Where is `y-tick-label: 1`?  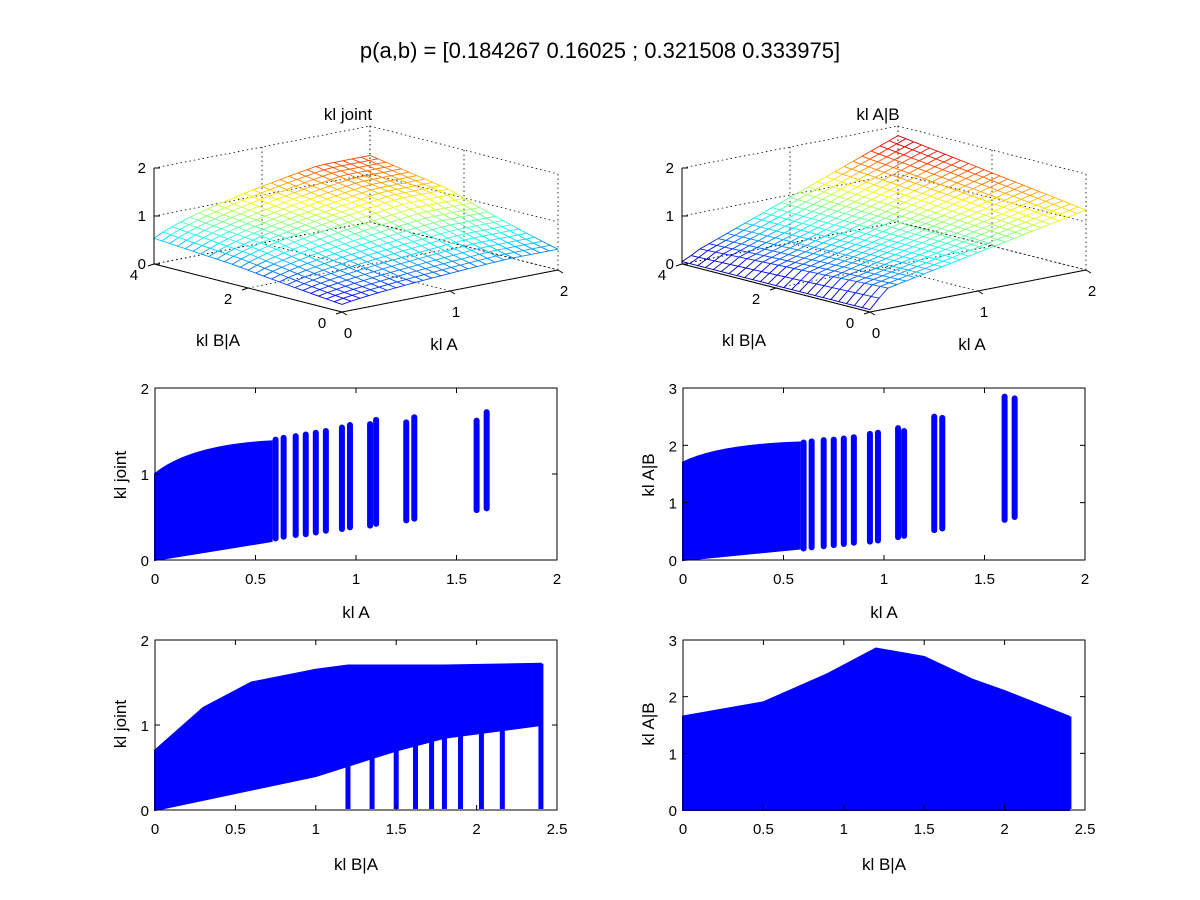 y-tick-label: 1 is located at coordinates (673, 754).